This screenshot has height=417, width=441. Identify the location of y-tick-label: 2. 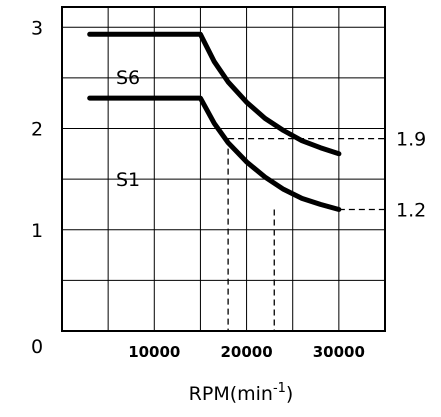
(37, 130).